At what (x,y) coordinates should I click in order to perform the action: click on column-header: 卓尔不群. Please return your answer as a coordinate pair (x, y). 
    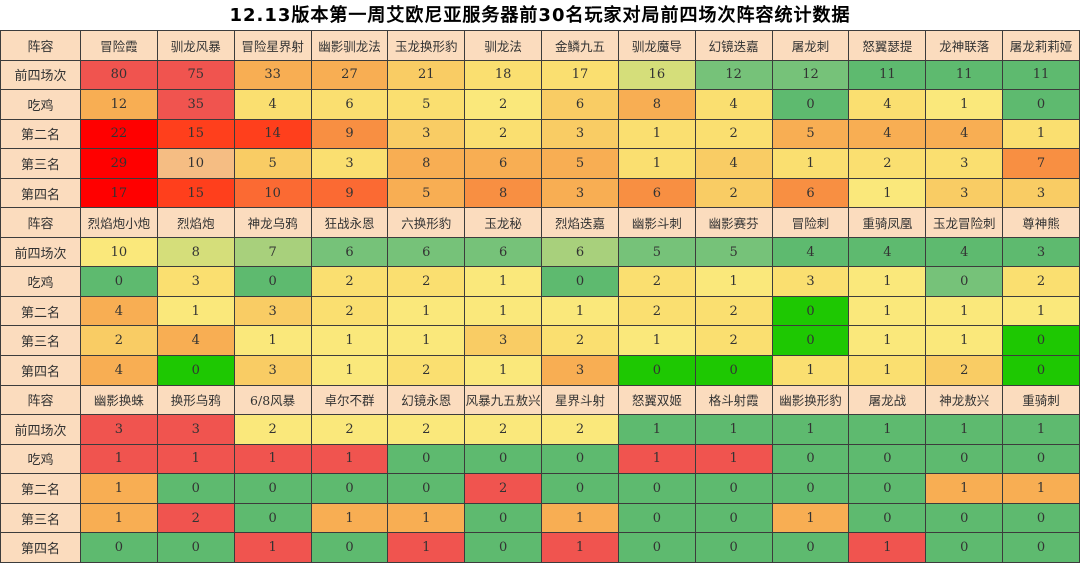
    Looking at the image, I should click on (349, 400).